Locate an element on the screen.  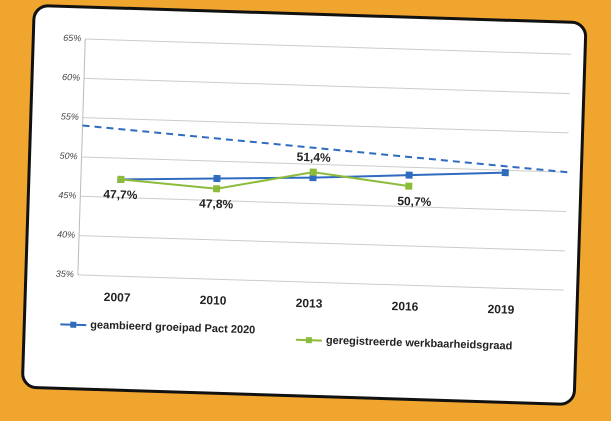
y-tick-label: 35% is located at coordinates (65, 274).